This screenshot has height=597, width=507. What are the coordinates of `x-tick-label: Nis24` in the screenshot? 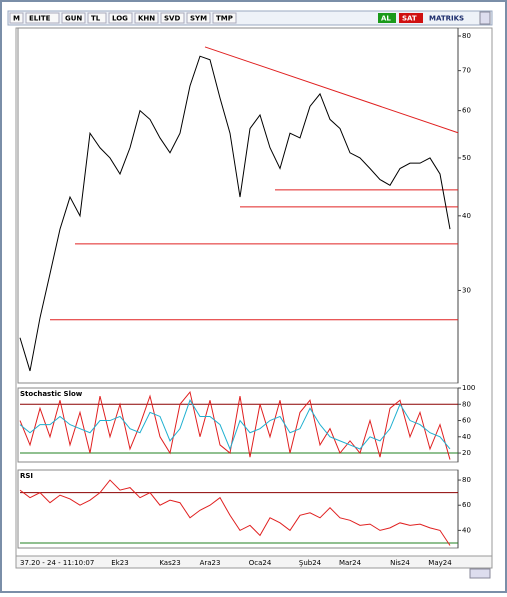 It's located at (400, 563).